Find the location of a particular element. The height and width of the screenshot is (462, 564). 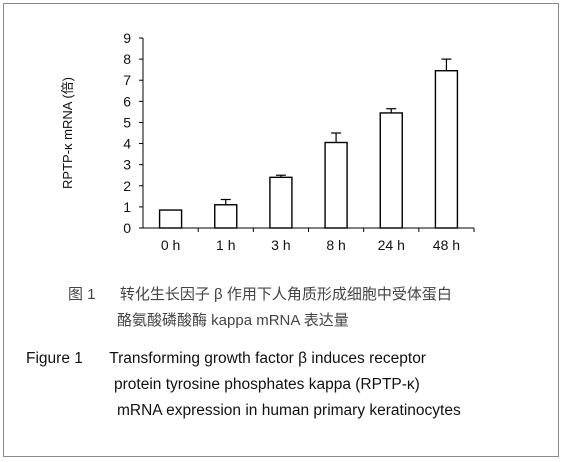

y-axis-label: RPTP-κ mRNA (倍) is located at coordinates (67, 133).